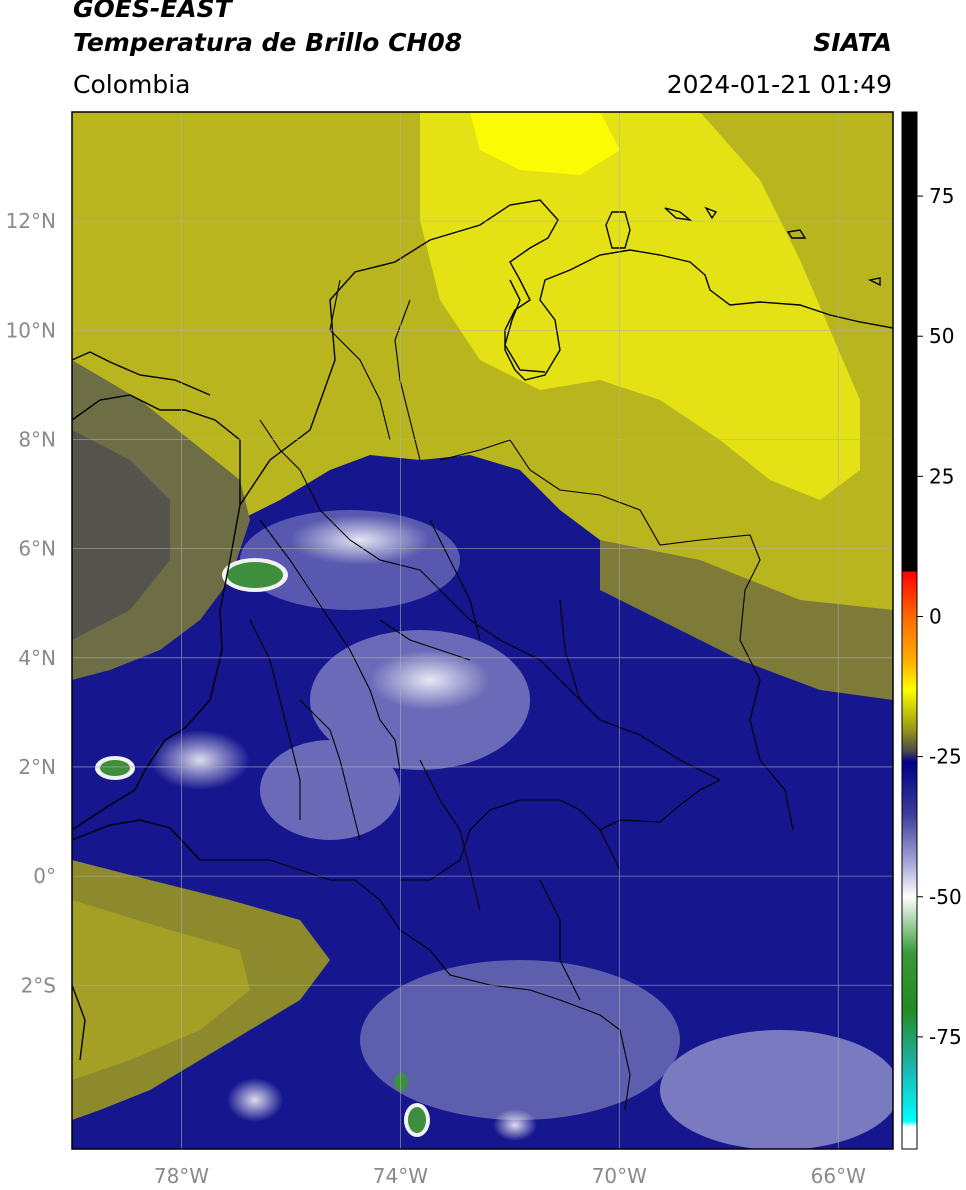 This screenshot has width=966, height=1190. What do you see at coordinates (941, 196) in the screenshot?
I see `colorbar-tick-label: 75` at bounding box center [941, 196].